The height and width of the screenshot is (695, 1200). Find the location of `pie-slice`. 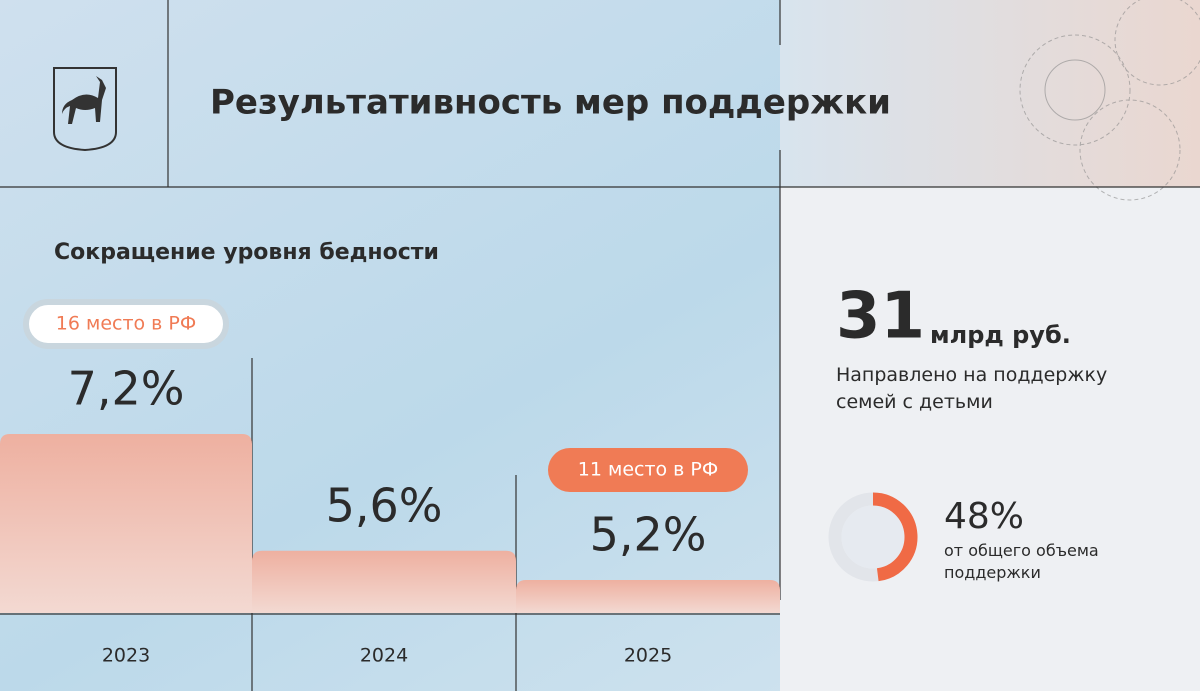

pie-slice is located at coordinates (895, 537).